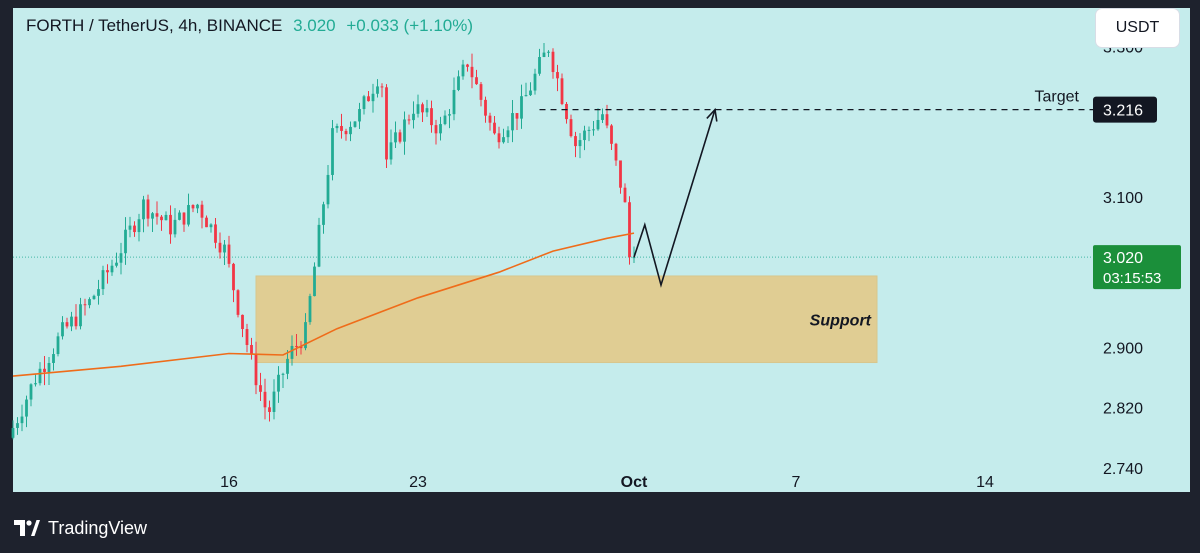 This screenshot has height=553, width=1200. What do you see at coordinates (1123, 348) in the screenshot?
I see `y-tick-label: 2.900` at bounding box center [1123, 348].